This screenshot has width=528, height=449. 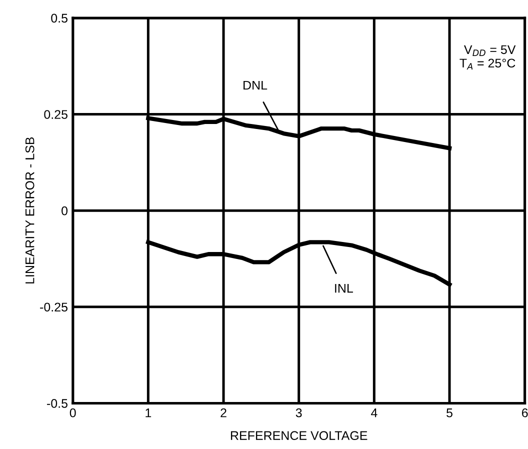 What do you see at coordinates (73, 413) in the screenshot?
I see `x-tick-label: 0` at bounding box center [73, 413].